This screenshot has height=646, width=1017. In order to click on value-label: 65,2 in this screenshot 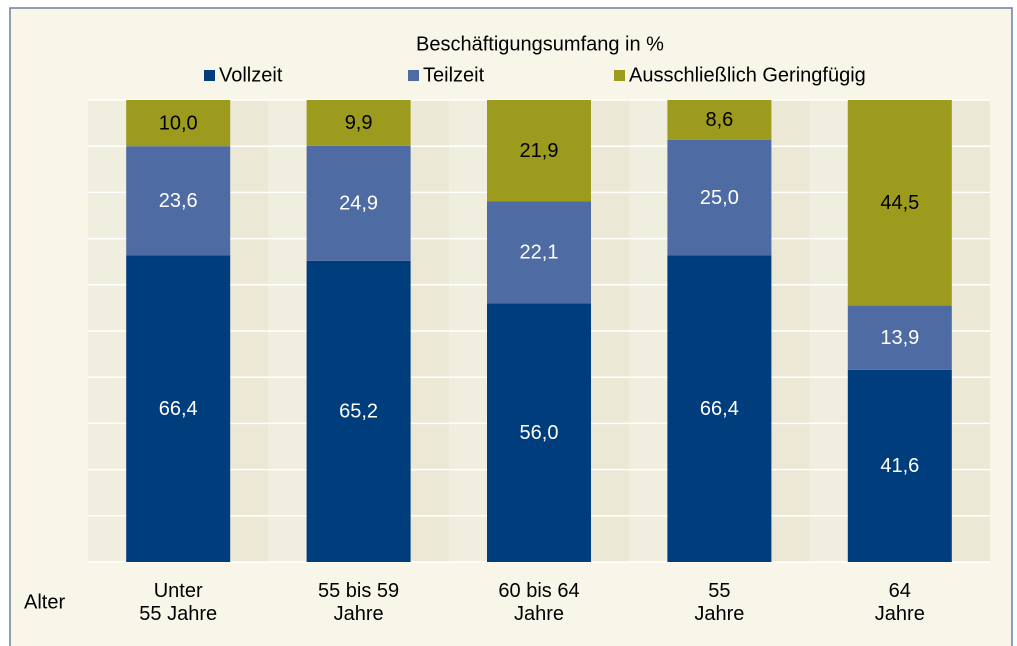, I will do `click(358, 412)`.